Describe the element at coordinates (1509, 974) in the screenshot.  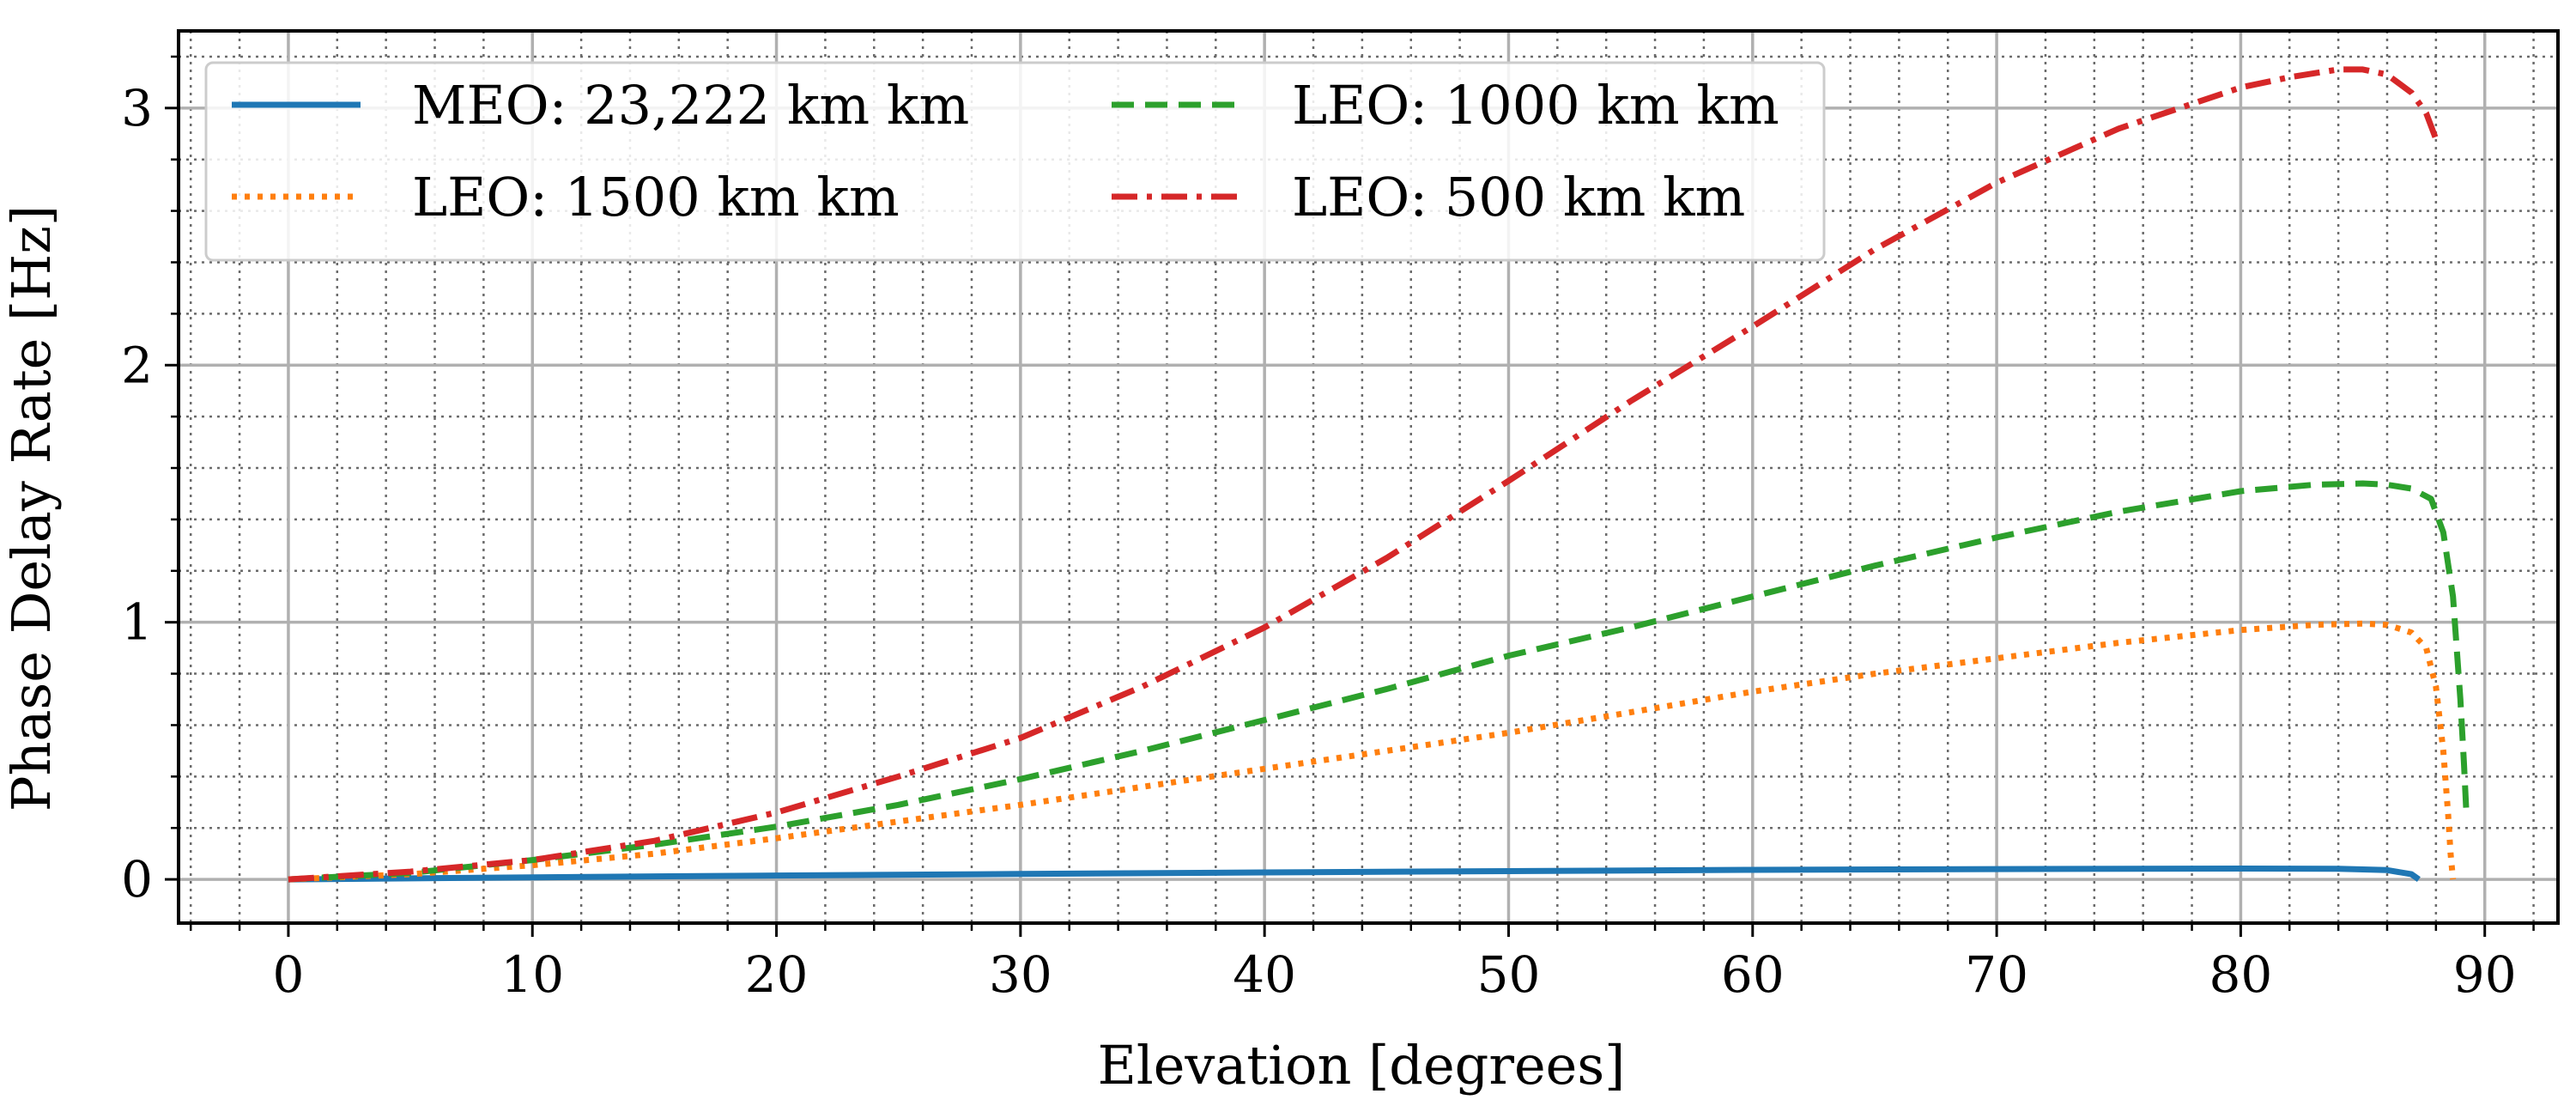
I see `x-tick-label: 50` at that location.